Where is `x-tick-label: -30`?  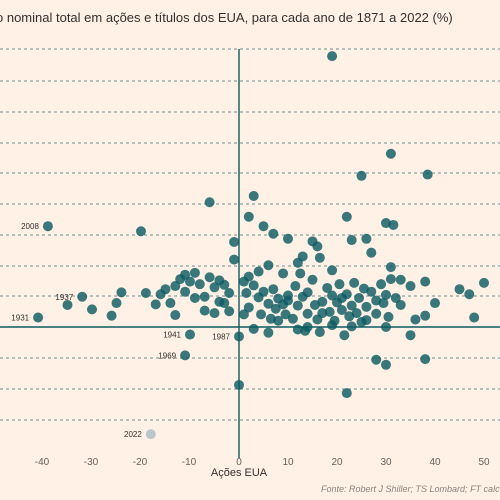 x-tick-label: -30 is located at coordinates (91, 462).